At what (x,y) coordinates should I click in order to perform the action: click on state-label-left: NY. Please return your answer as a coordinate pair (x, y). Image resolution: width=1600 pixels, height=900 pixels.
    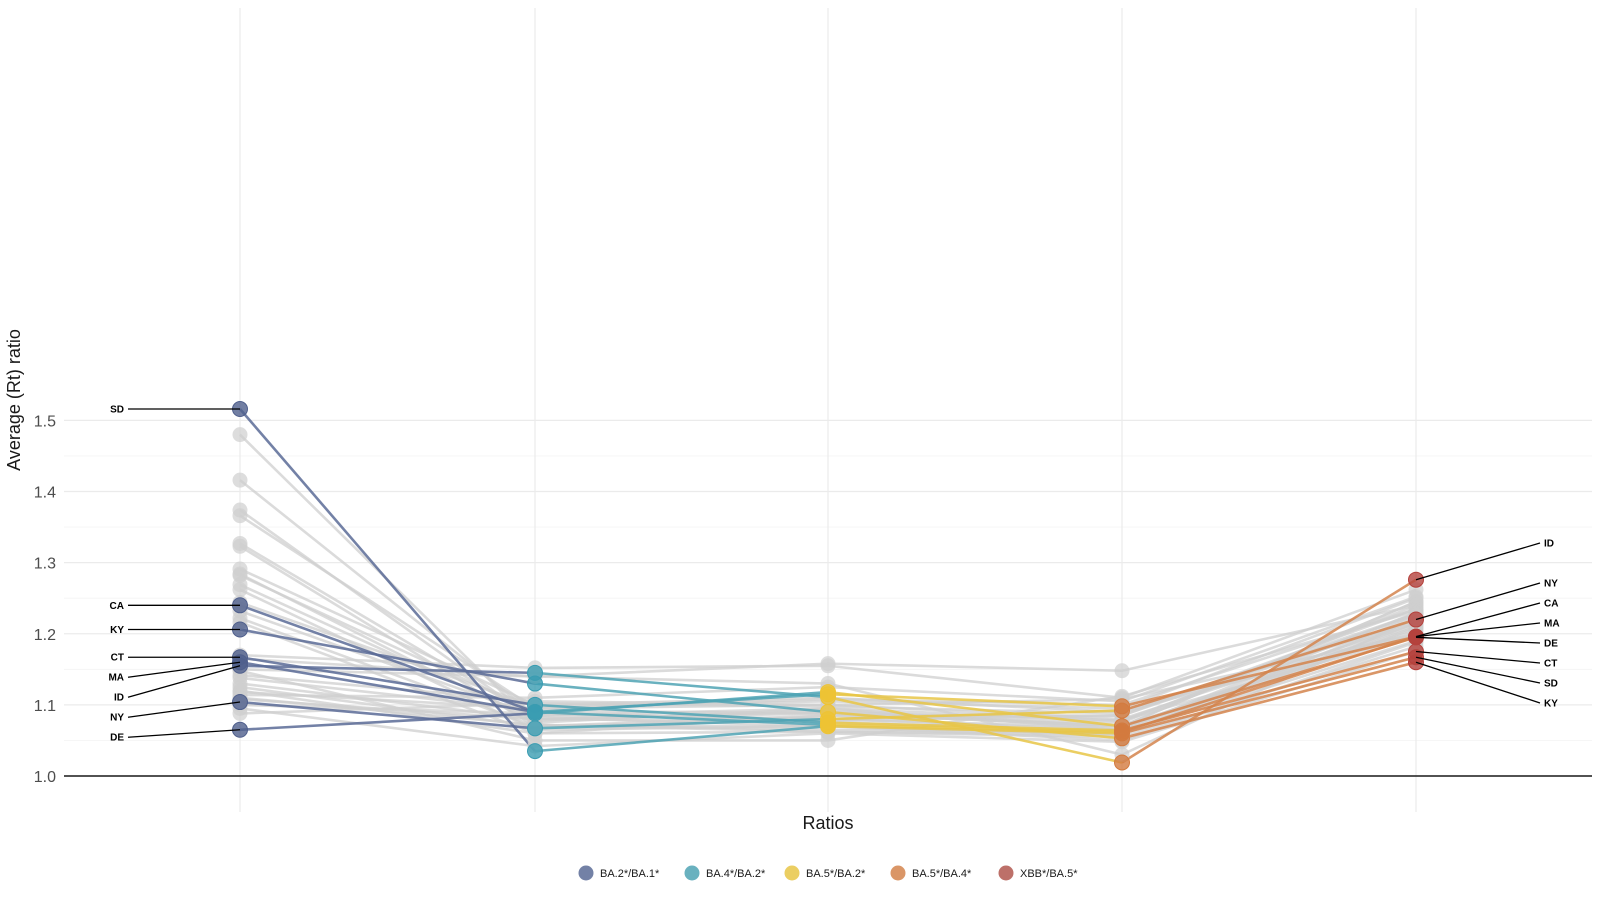
    Looking at the image, I should click on (117, 718).